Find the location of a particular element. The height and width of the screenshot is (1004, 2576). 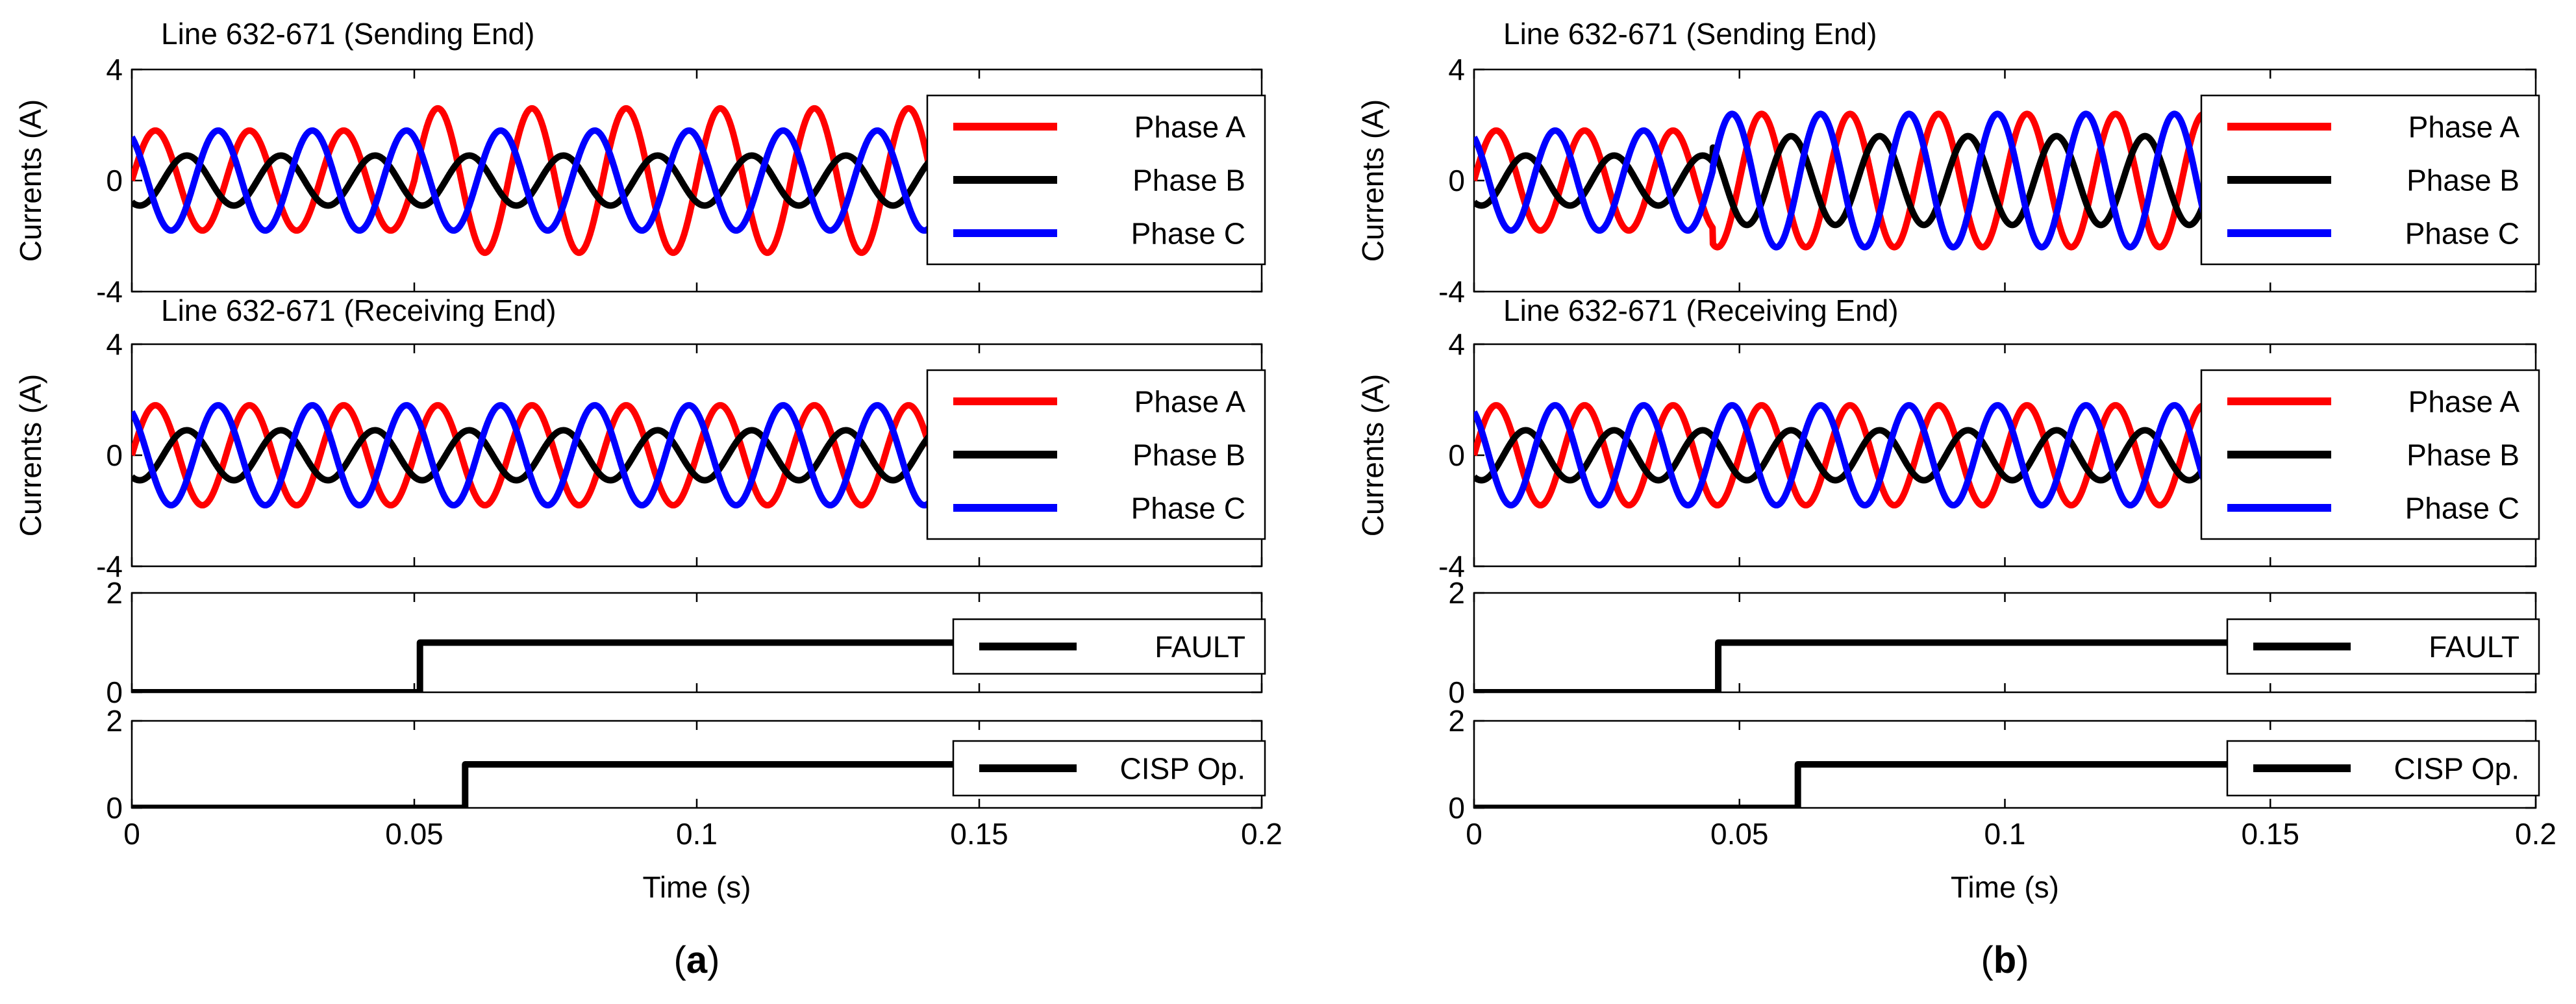

panel-label: (b) is located at coordinates (2005, 960).